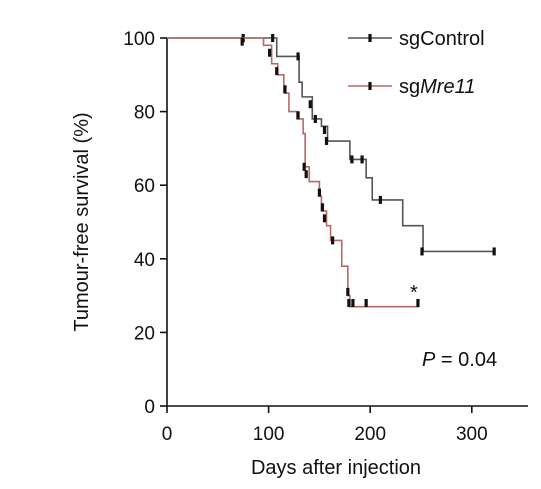 The image size is (541, 489). I want to click on x-tick-label: 100, so click(269, 434).